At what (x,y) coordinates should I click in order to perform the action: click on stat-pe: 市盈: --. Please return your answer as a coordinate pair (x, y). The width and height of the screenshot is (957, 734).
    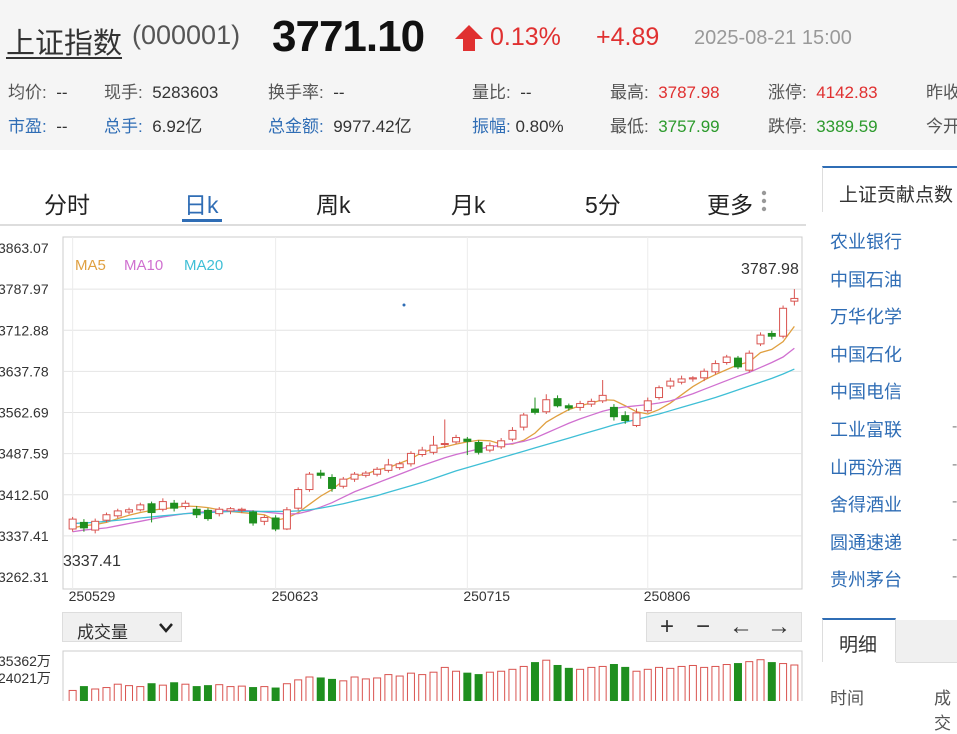
    Looking at the image, I should click on (38, 126).